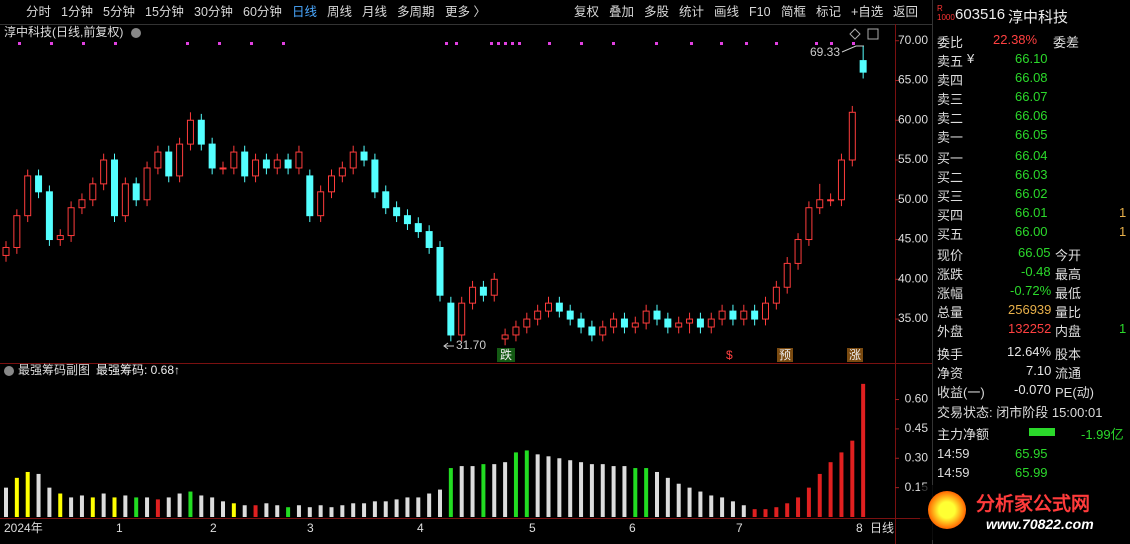 Image resolution: width=1130 pixels, height=544 pixels. I want to click on period-button: 日线, so click(305, 12).